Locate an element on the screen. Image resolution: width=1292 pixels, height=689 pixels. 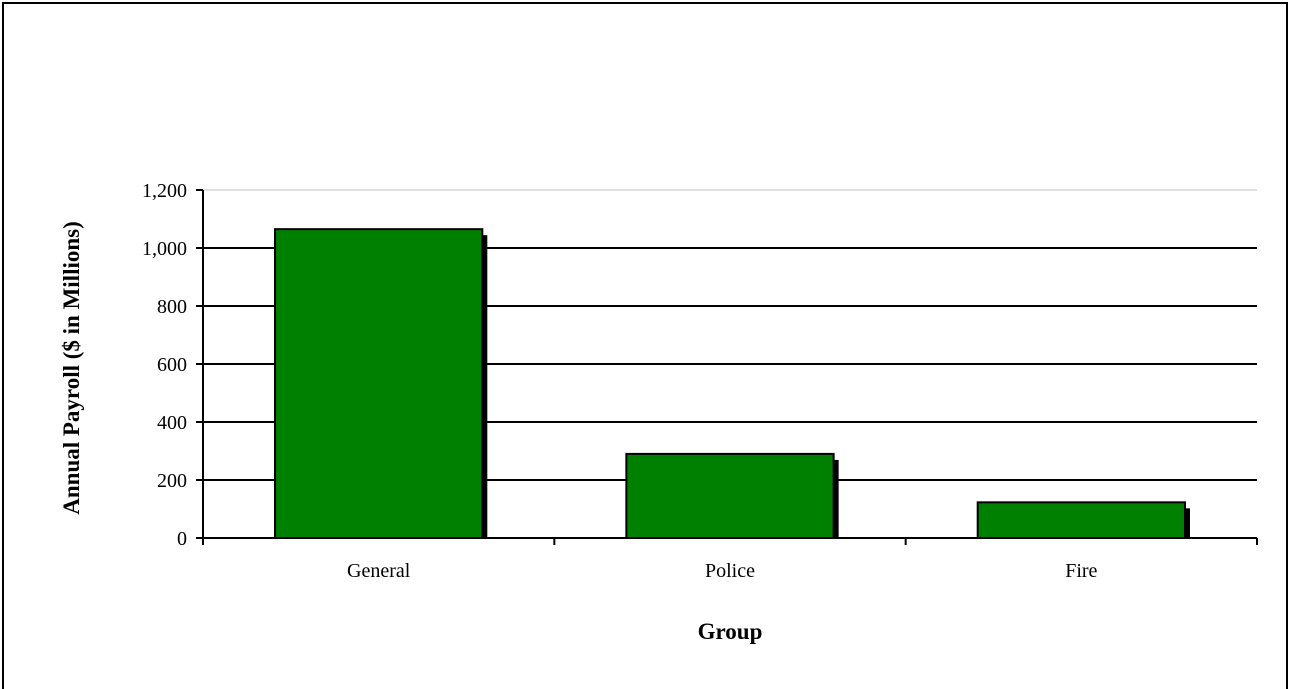
y-tick-label: 200 is located at coordinates (172, 481).